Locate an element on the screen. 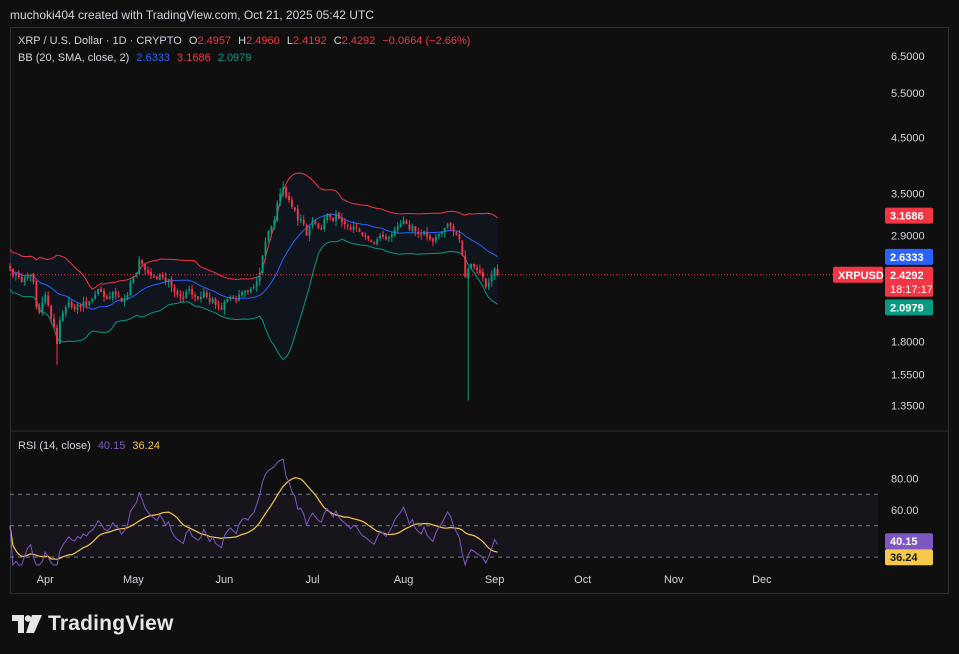  bb-upper-badge: 3.1686 is located at coordinates (907, 217).